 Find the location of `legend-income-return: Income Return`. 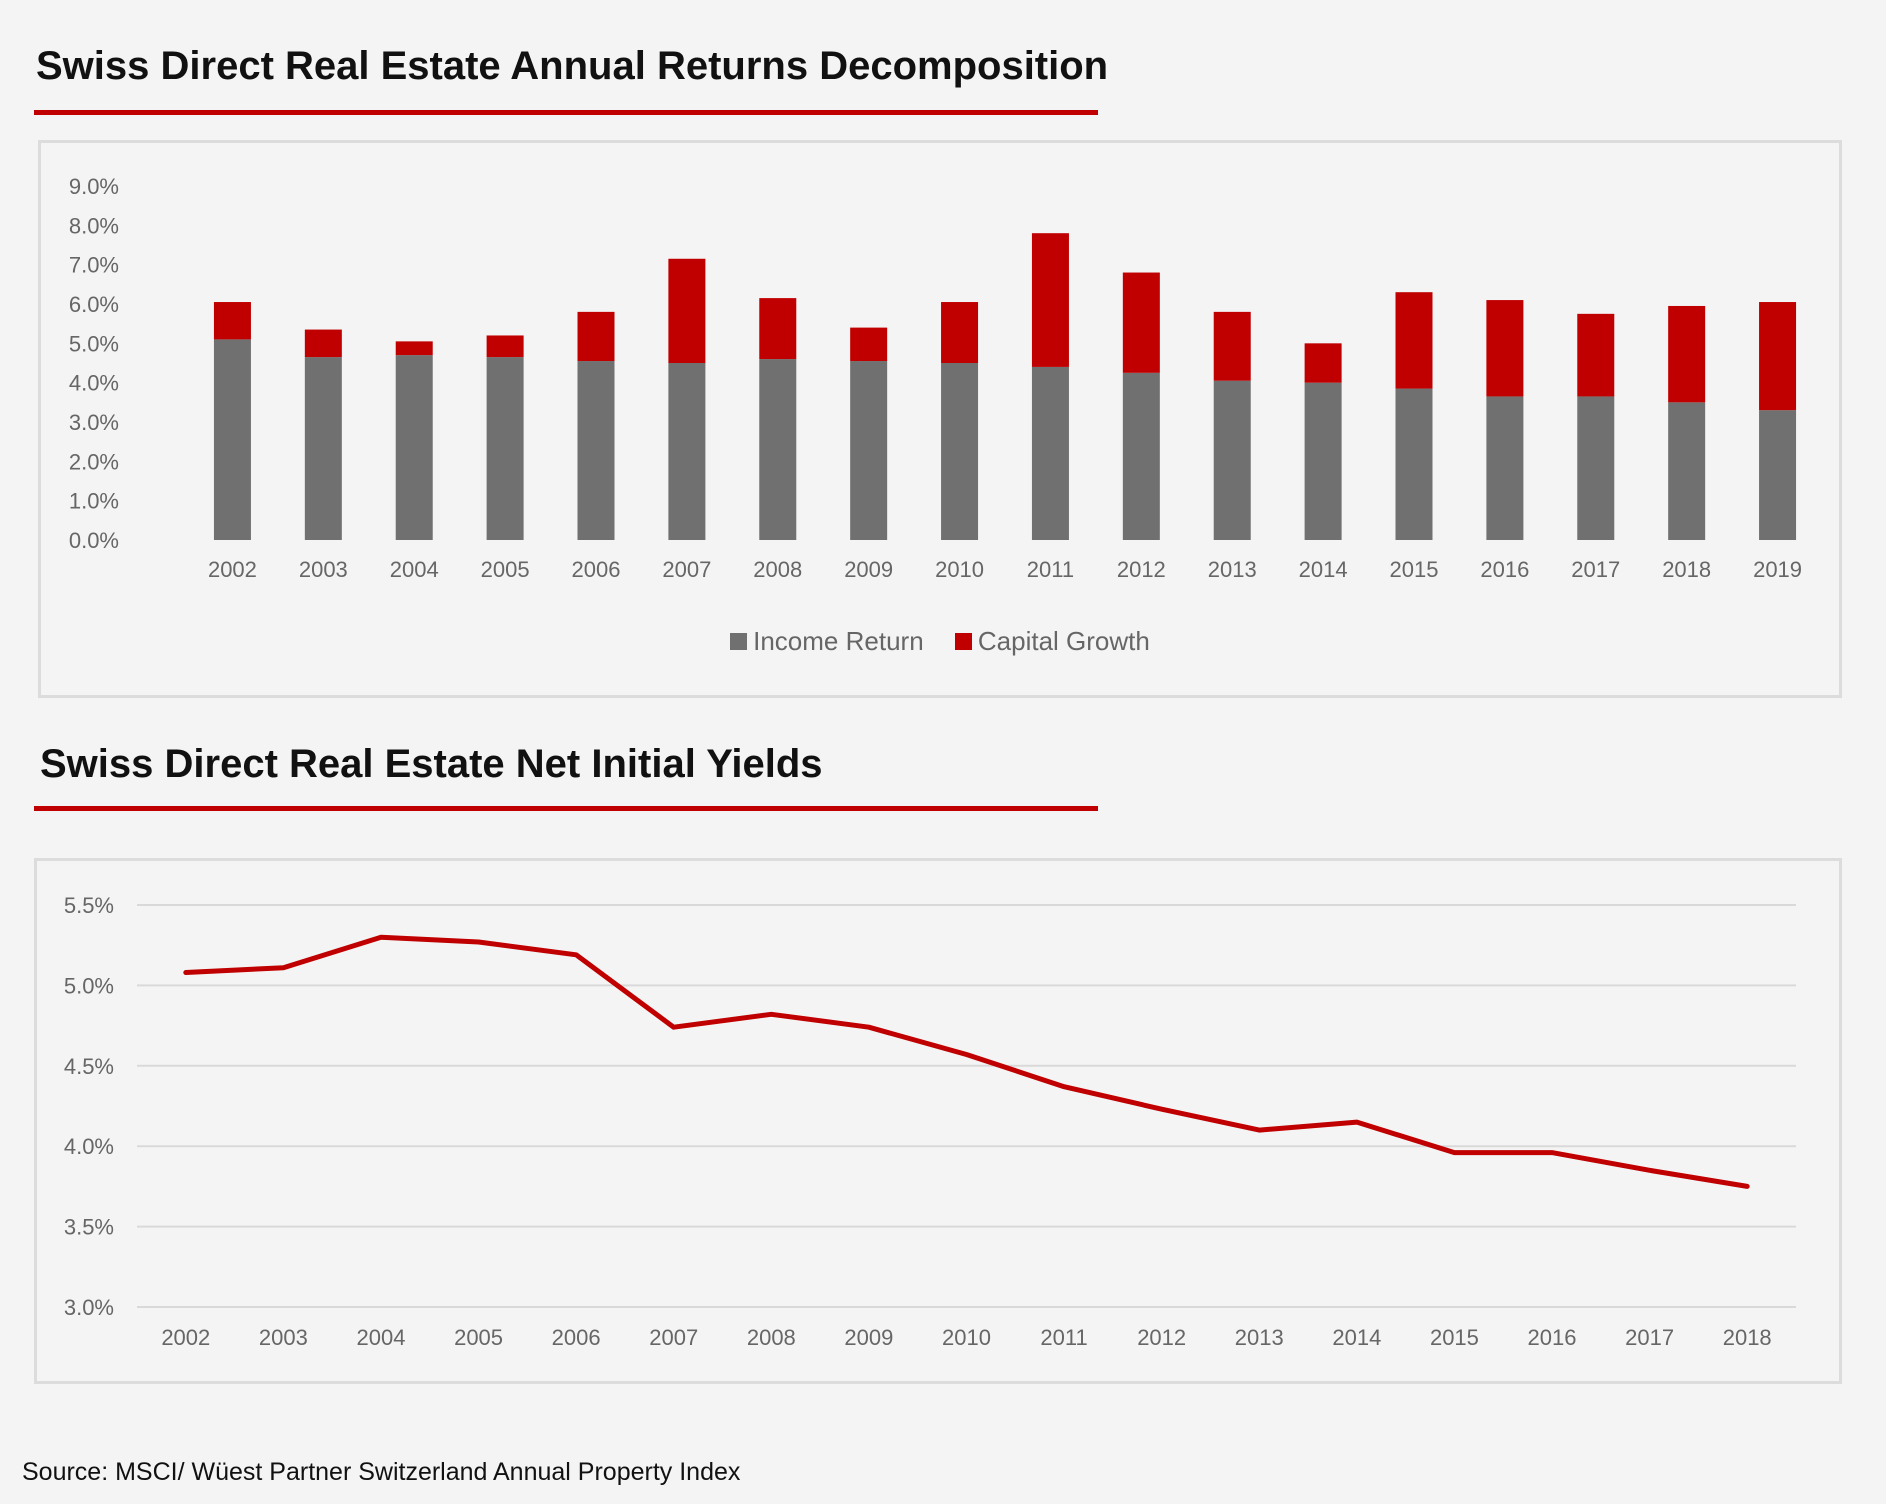

legend-income-return: Income Return is located at coordinates (827, 641).